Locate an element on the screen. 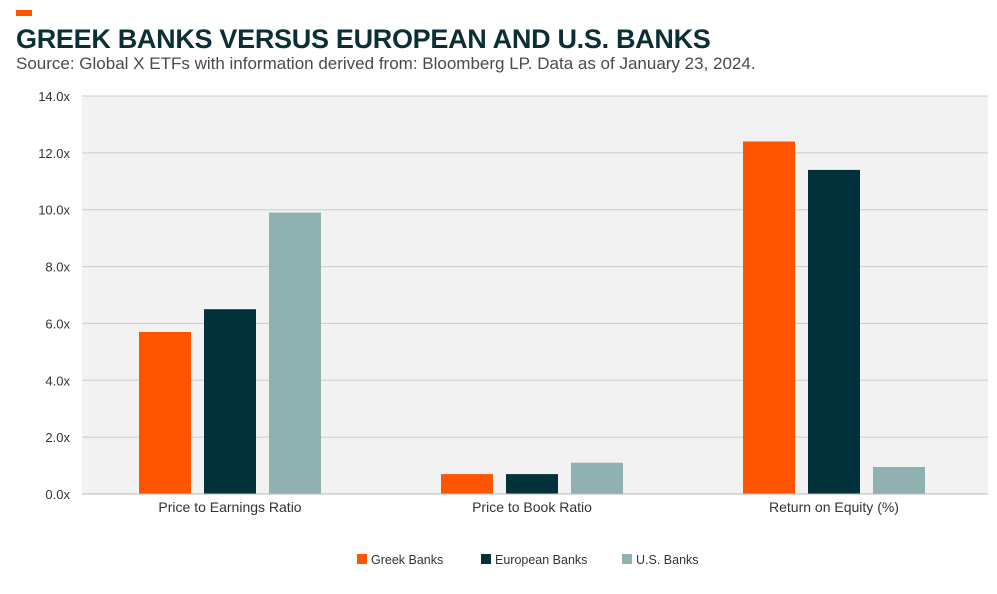 The width and height of the screenshot is (997, 594). y-tick-label: 4.0x is located at coordinates (57, 380).